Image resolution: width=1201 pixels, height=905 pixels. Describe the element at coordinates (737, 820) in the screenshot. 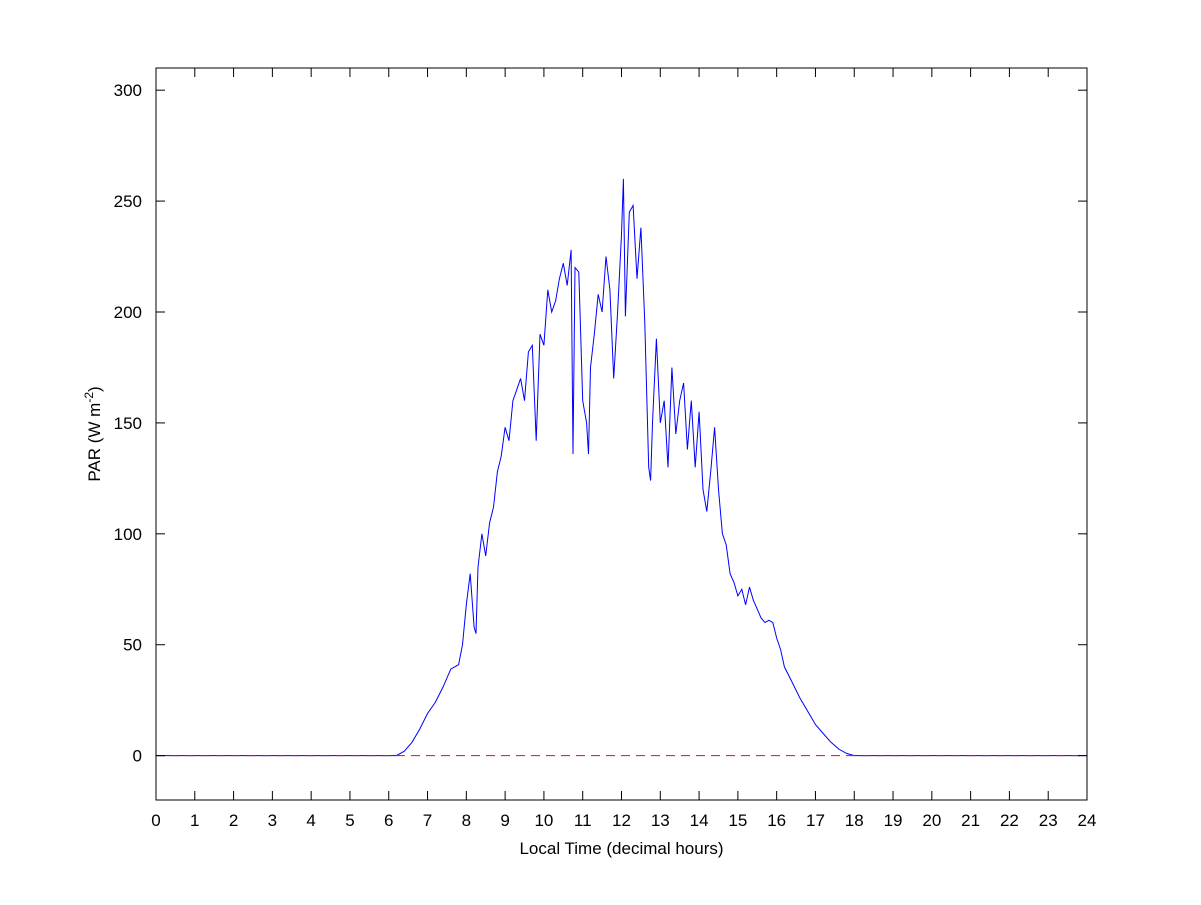

I see `x-tick-label: 15` at that location.